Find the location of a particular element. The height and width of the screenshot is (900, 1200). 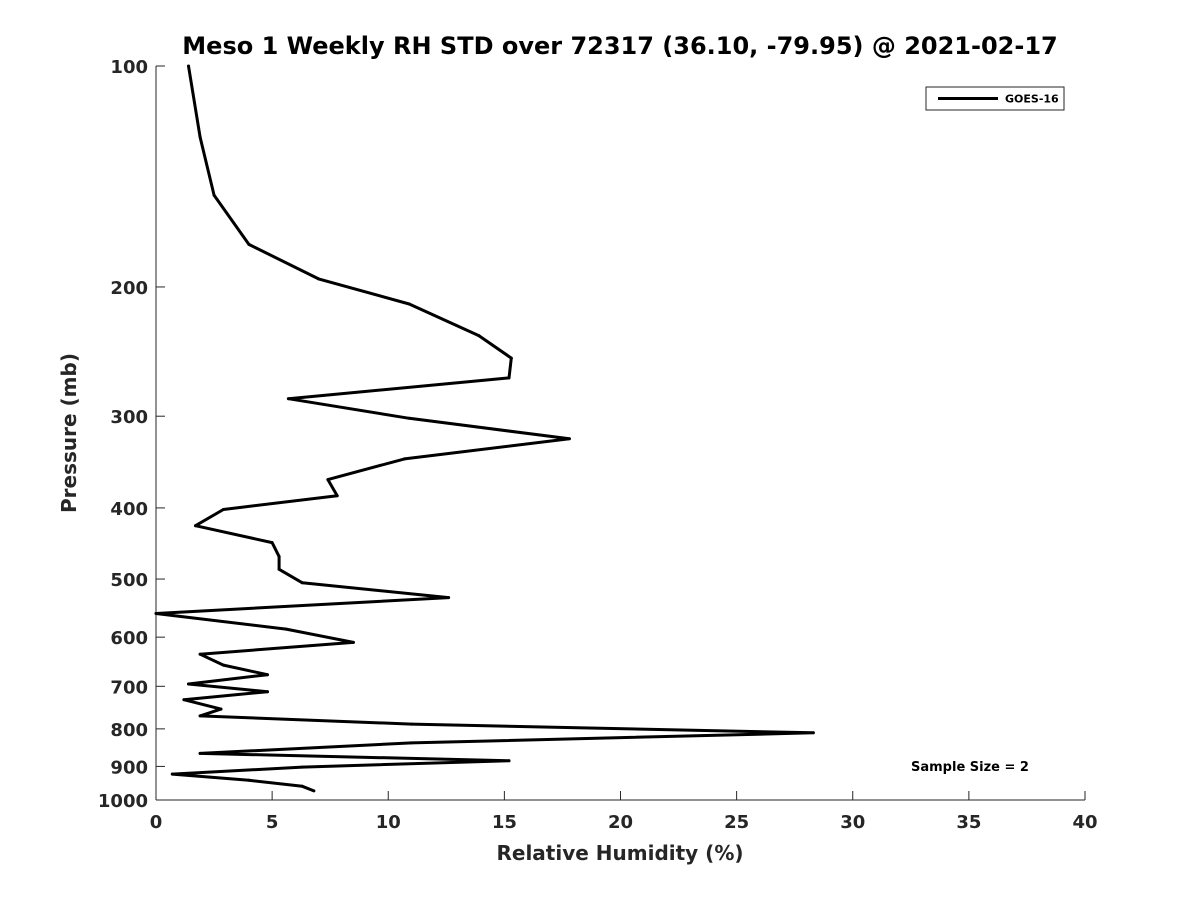

y-tick-label: 500 is located at coordinates (129, 580).